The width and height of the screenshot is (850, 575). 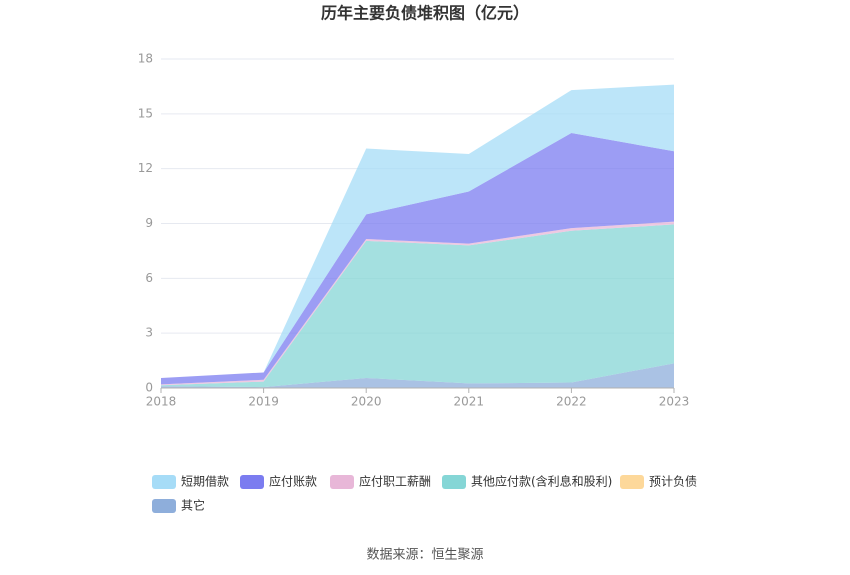 What do you see at coordinates (149, 223) in the screenshot?
I see `y-tick-label: 9` at bounding box center [149, 223].